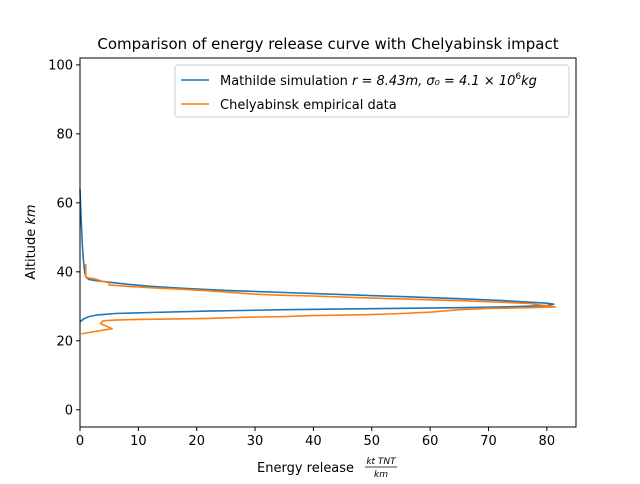  Describe the element at coordinates (518, 77) in the screenshot. I see `legend-label-mathilde-exponent: 6` at that location.